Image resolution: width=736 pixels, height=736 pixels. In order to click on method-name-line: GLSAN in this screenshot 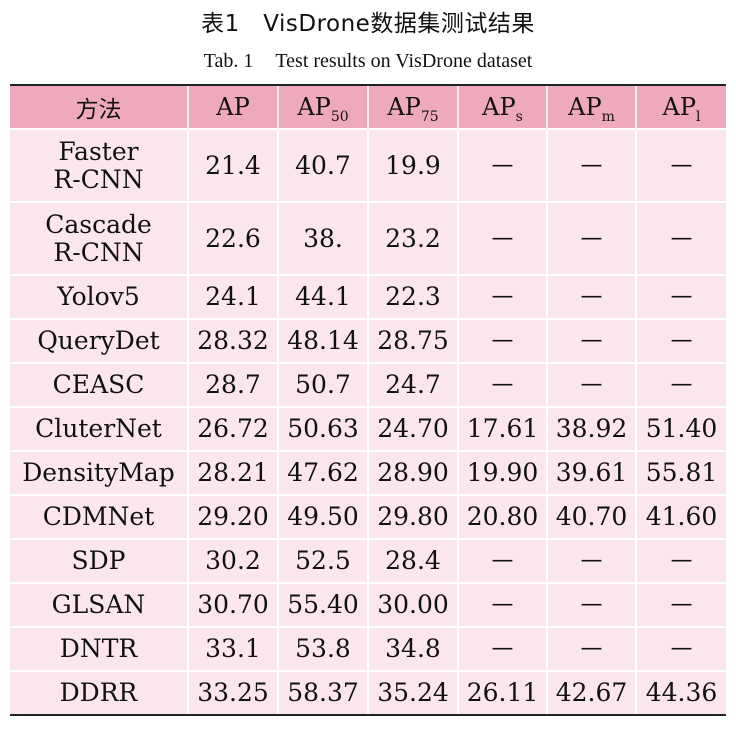, I will do `click(98, 604)`.